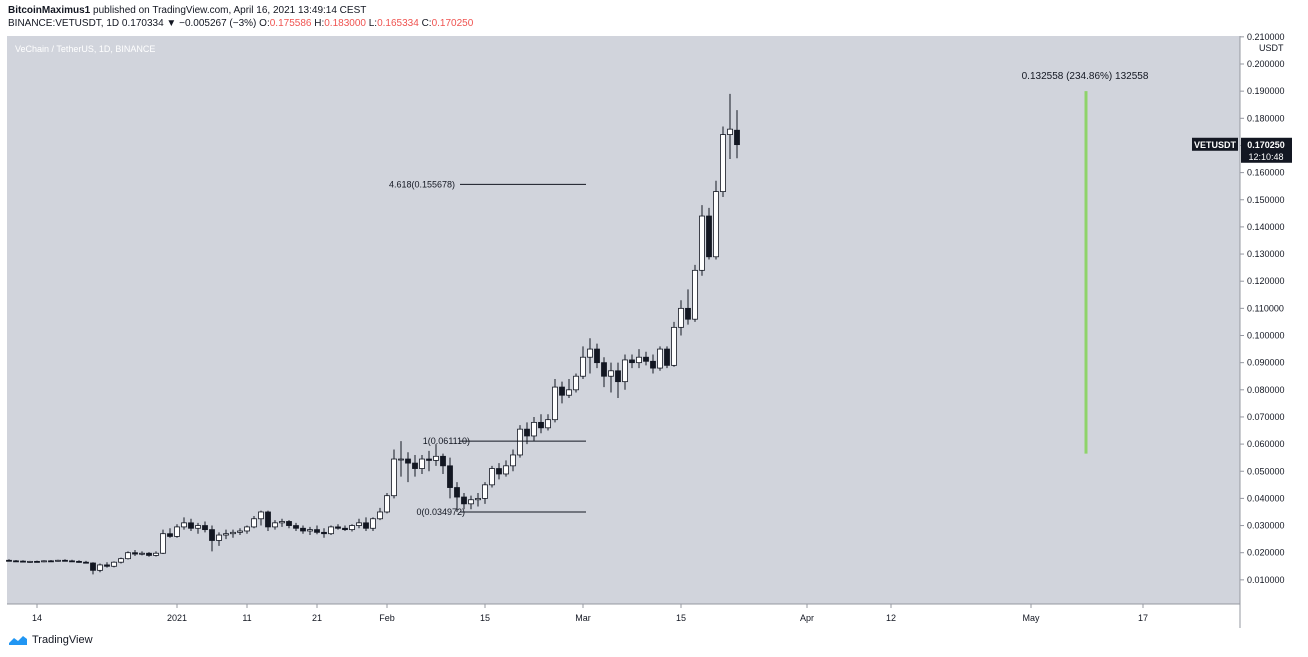 This screenshot has height=657, width=1308. What do you see at coordinates (211, 23) in the screenshot?
I see `price-change: ▼ −0.005267 (−3%)` at bounding box center [211, 23].